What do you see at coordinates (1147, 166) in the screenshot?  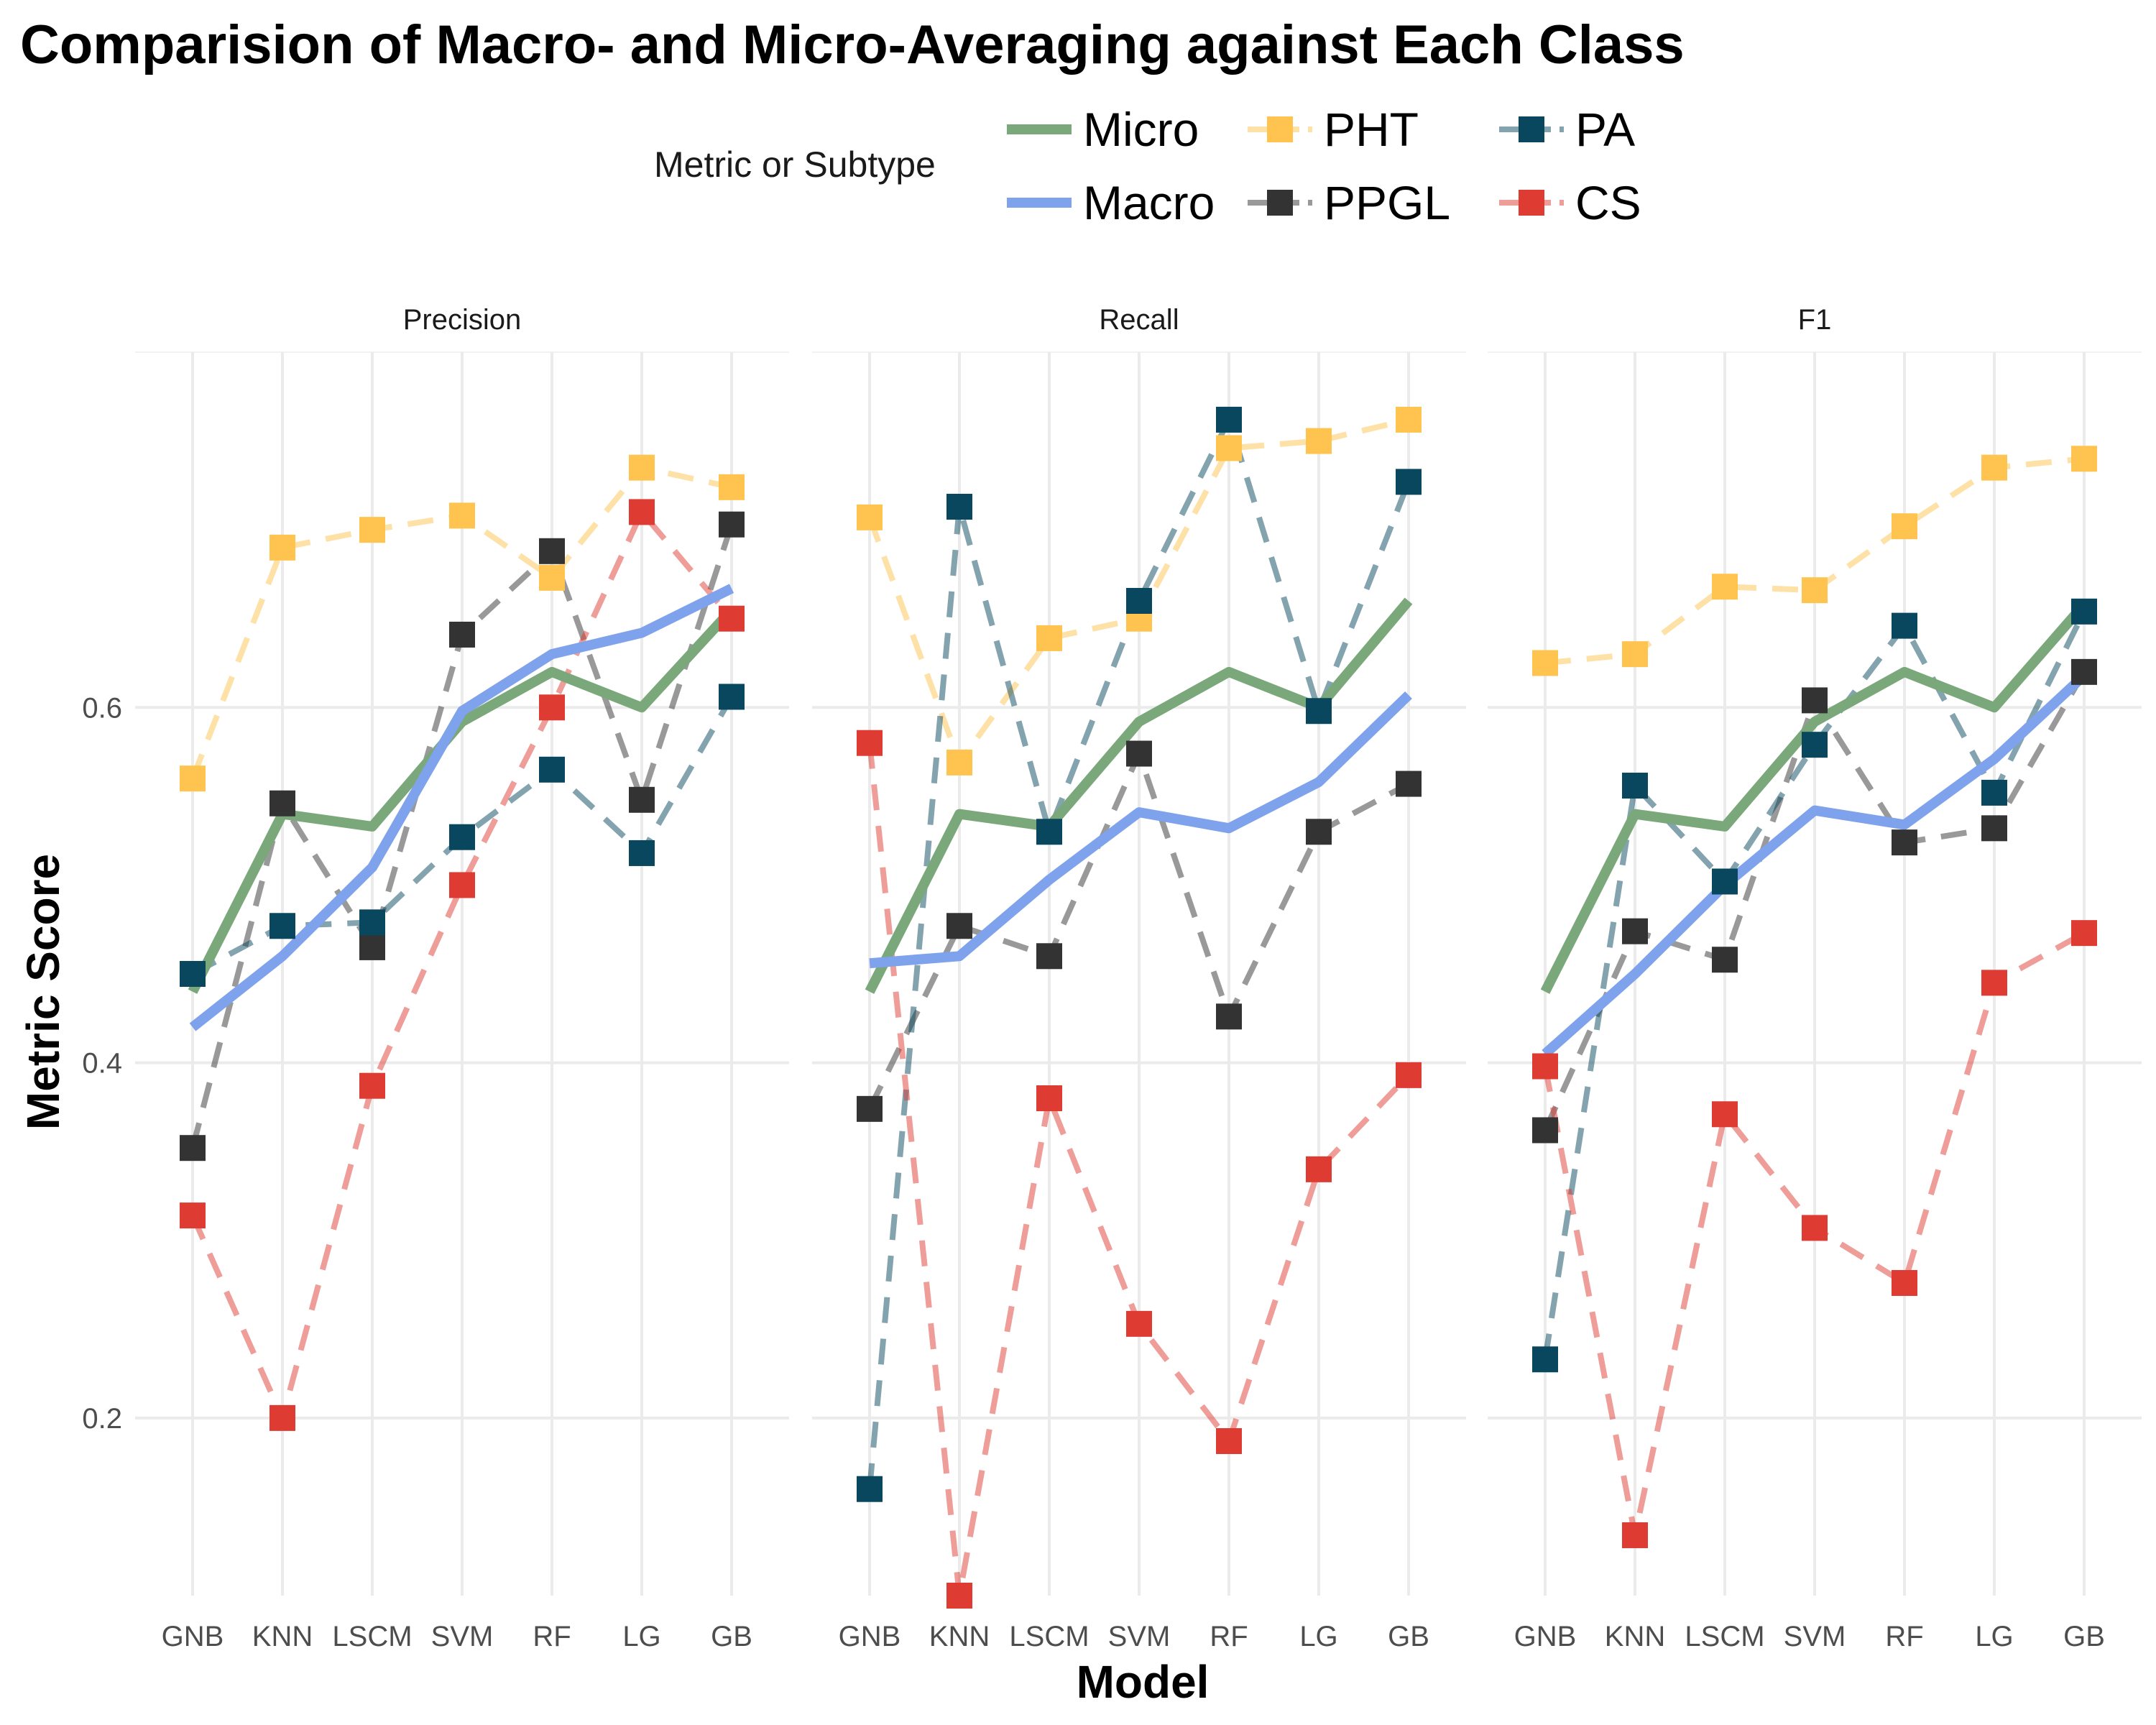 I see `legend: Metric or Subtype Micro Macro PHT PPGL PA CS` at bounding box center [1147, 166].